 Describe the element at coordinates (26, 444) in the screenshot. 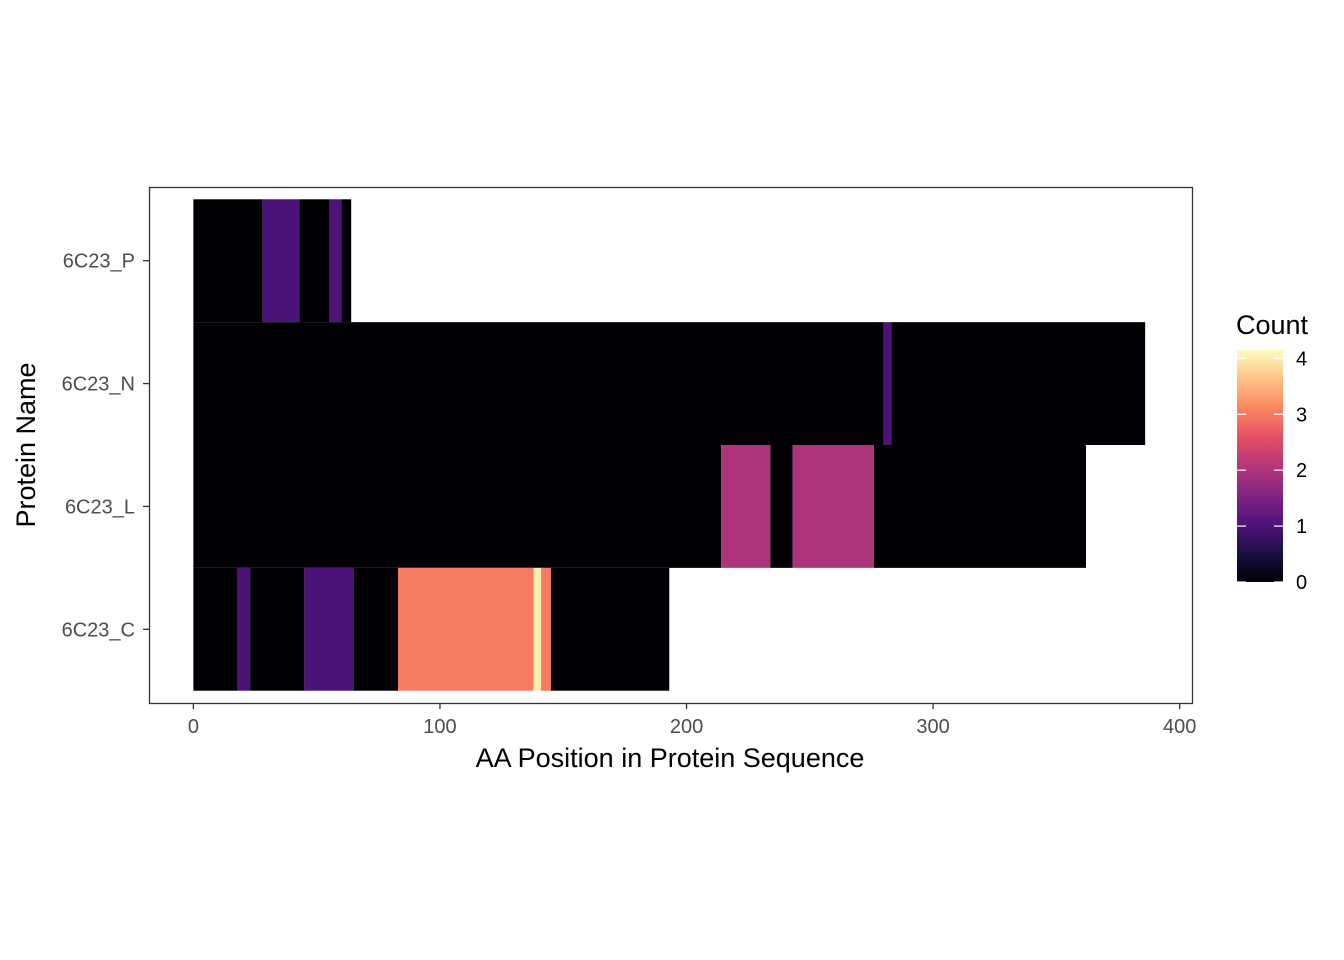

I see `y-axis-title: Protein Name` at that location.